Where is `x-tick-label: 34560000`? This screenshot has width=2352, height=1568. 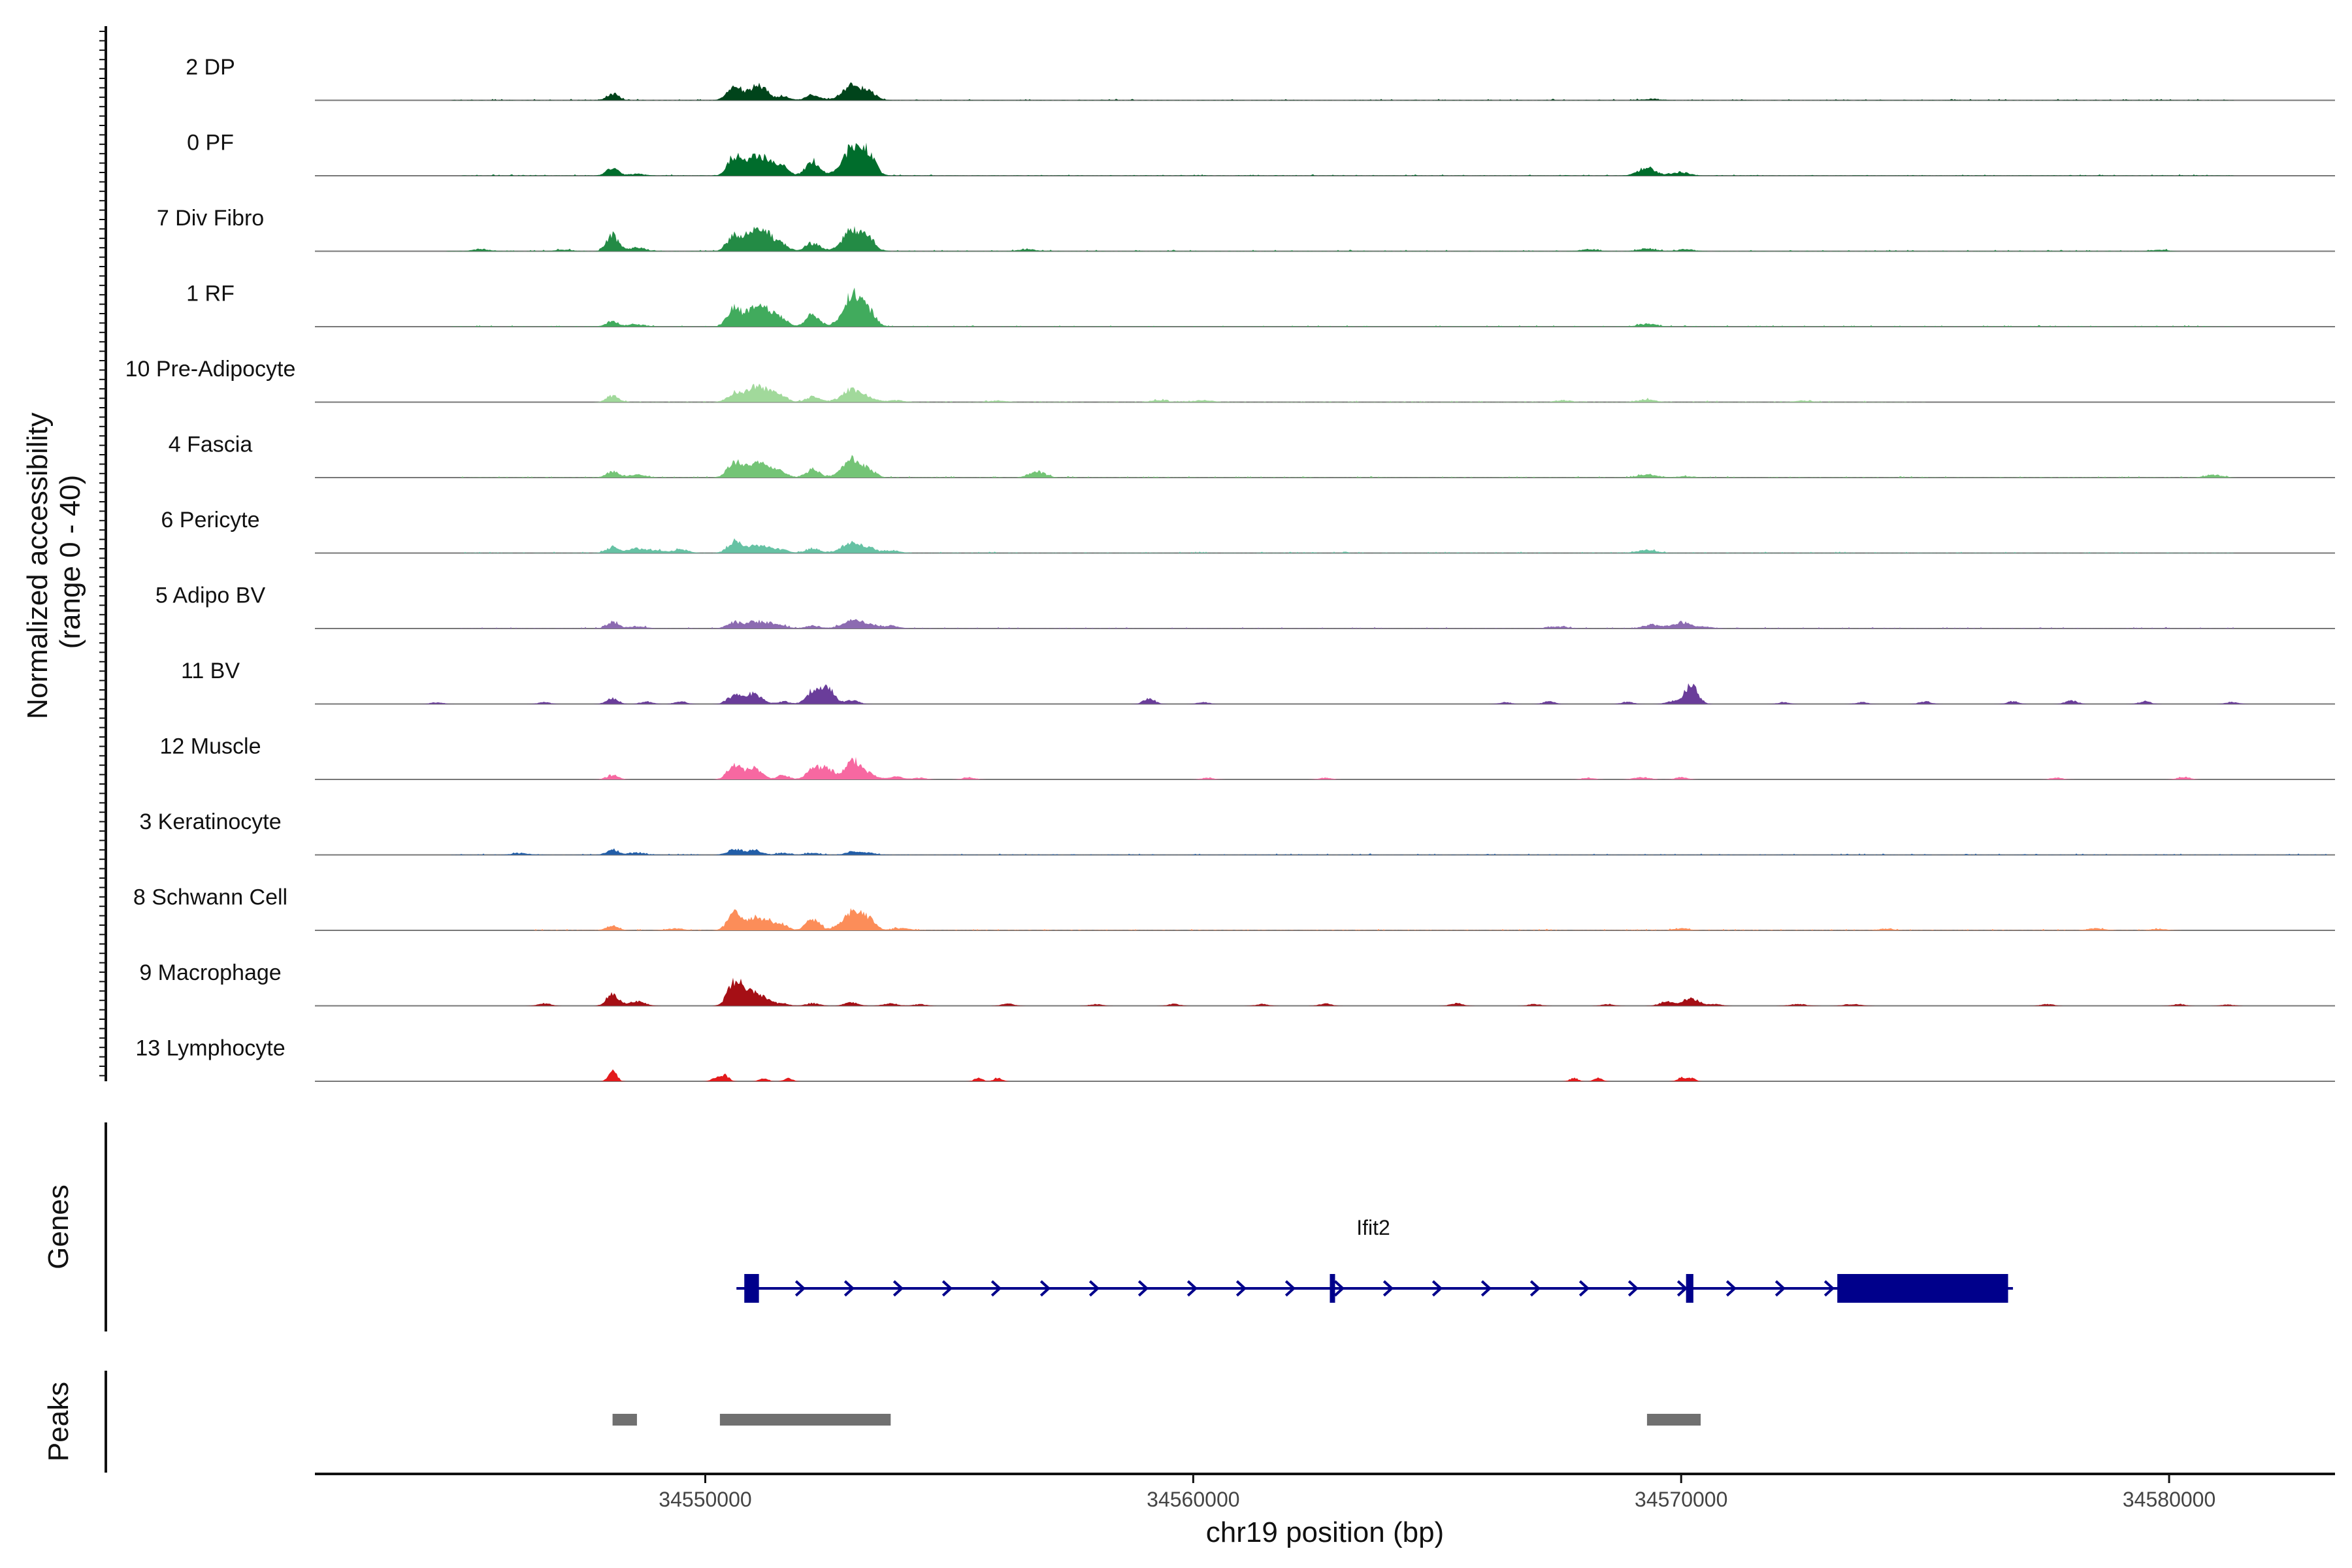
x-tick-label: 34560000 is located at coordinates (1193, 1499).